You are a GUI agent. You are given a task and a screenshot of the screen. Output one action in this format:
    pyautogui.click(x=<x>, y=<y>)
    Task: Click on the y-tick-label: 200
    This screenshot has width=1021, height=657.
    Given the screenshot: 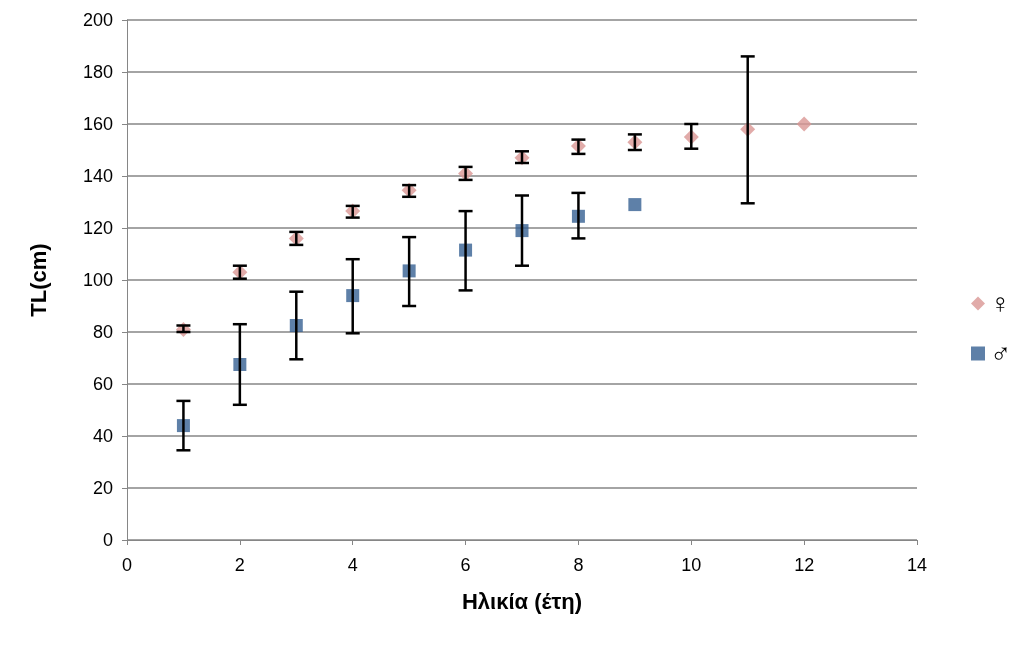 What is the action you would take?
    pyautogui.click(x=97, y=20)
    